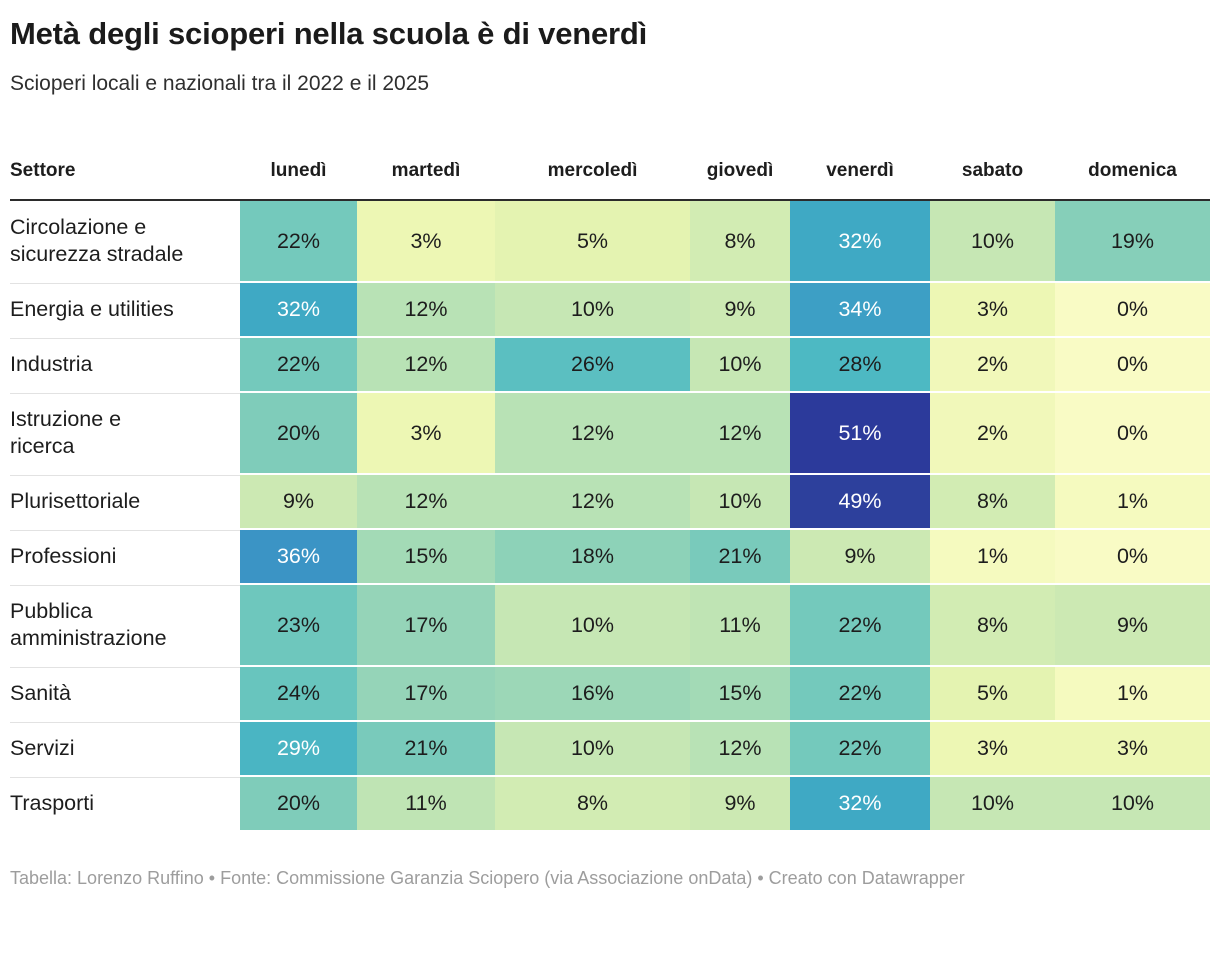 This screenshot has height=970, width=1220. I want to click on table-row: Industria 22% 12% 26% 10% 28% 2% 0%, so click(610, 364).